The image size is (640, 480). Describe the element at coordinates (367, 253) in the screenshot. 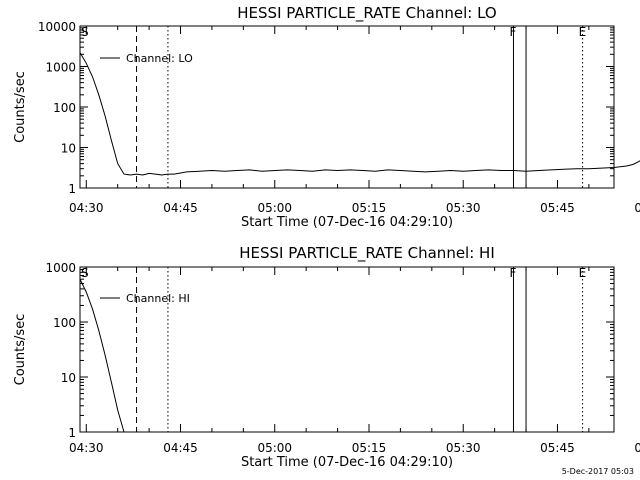

I see `chart-title: HESSI PARTICLE_RATE Channel: HI` at that location.